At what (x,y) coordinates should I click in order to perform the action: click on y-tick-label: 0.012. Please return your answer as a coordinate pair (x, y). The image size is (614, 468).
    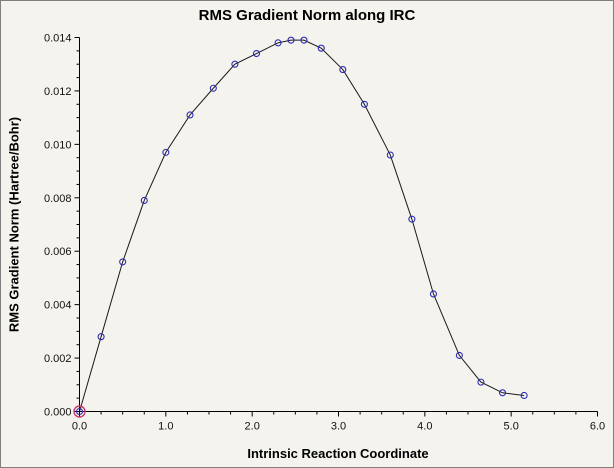
    Looking at the image, I should click on (58, 92).